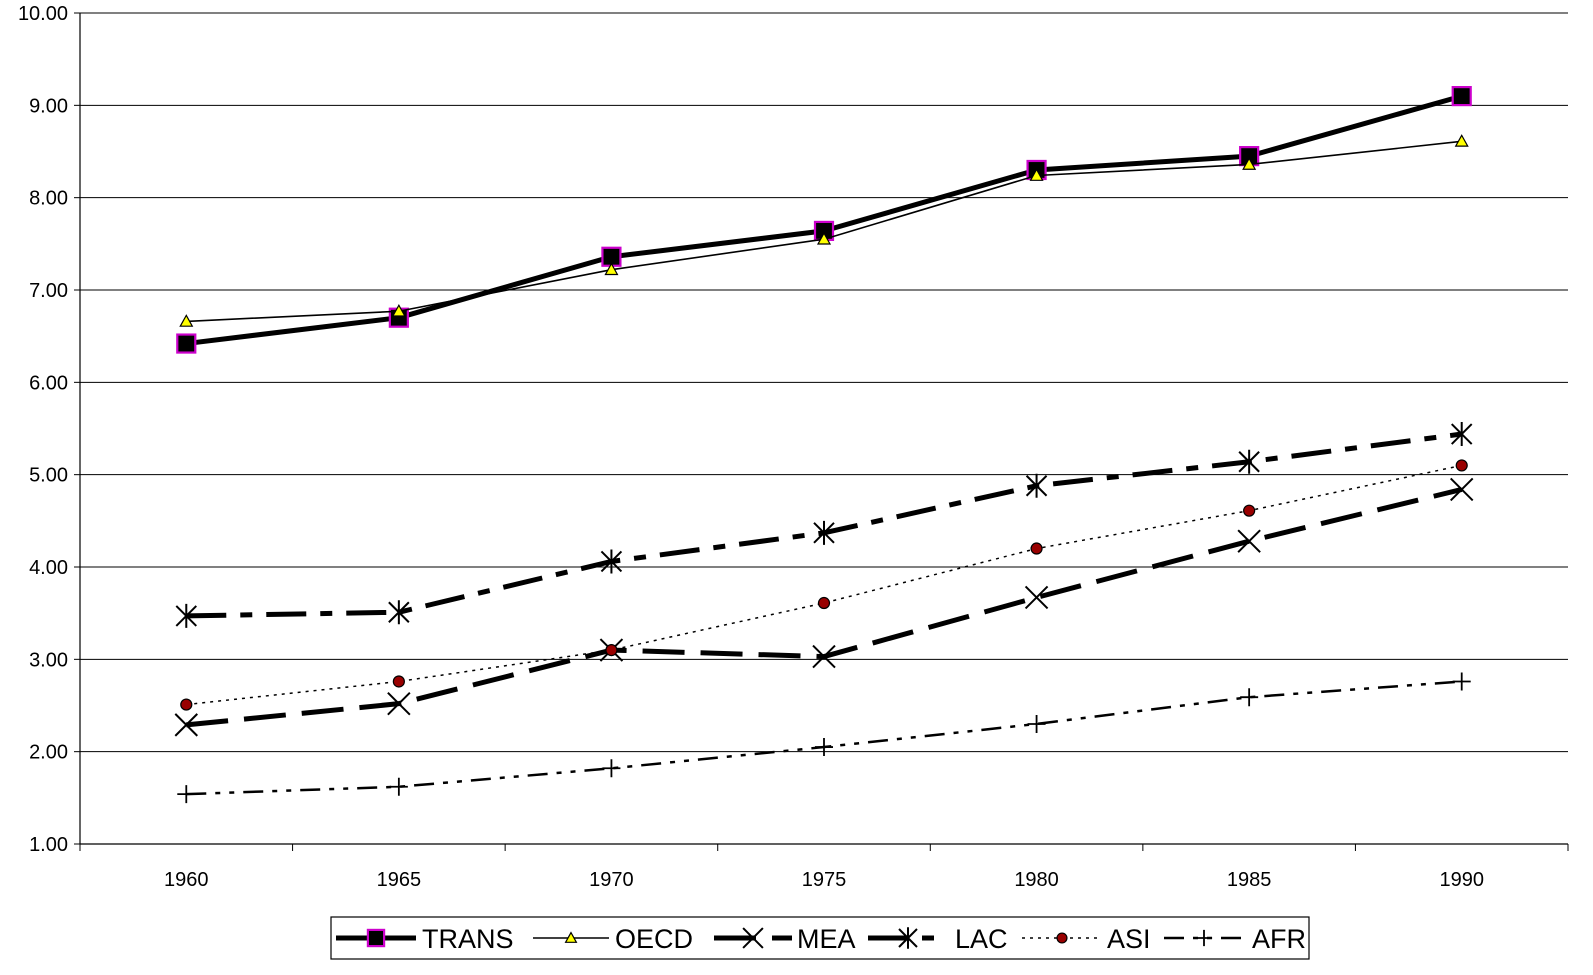  I want to click on x-tick-label: 1985, so click(1249, 880).